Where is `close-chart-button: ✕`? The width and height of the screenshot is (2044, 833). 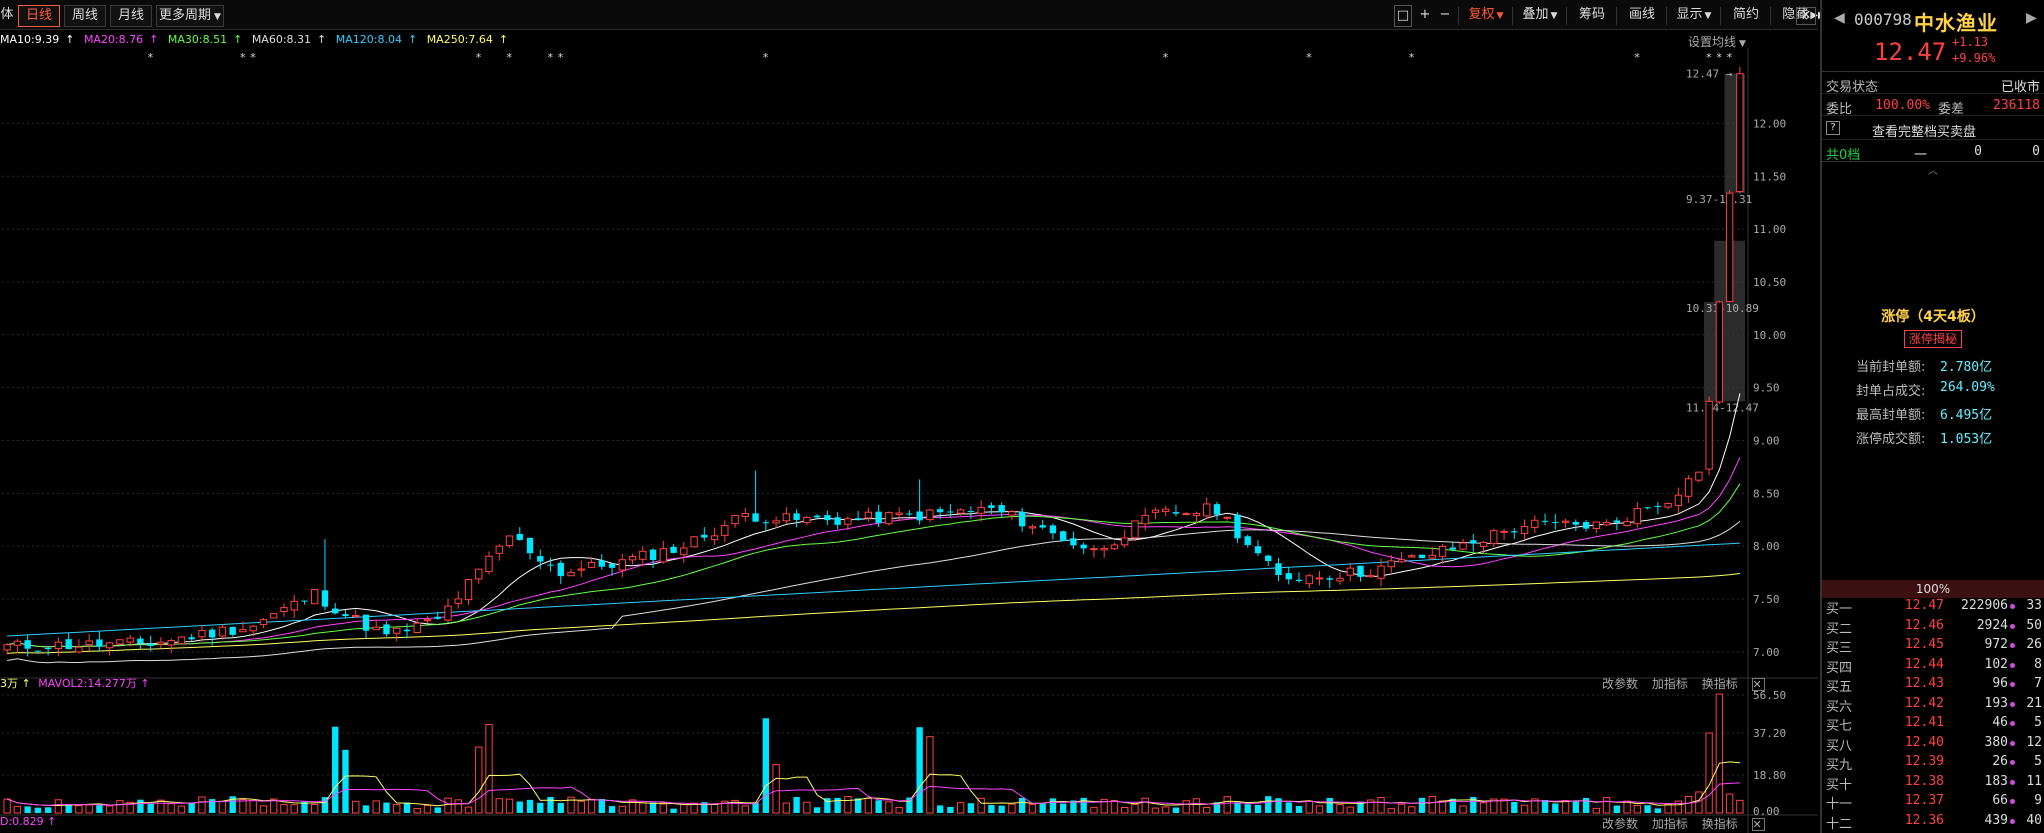
close-chart-button: ✕ is located at coordinates (1806, 16).